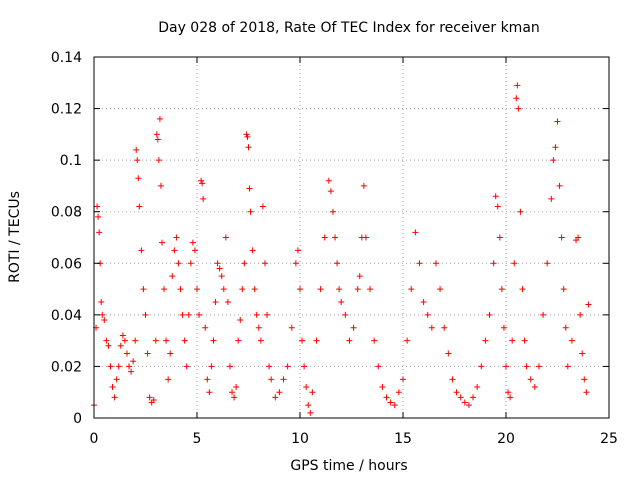 The height and width of the screenshot is (480, 640). What do you see at coordinates (300, 439) in the screenshot?
I see `x-tick-label: 10` at bounding box center [300, 439].